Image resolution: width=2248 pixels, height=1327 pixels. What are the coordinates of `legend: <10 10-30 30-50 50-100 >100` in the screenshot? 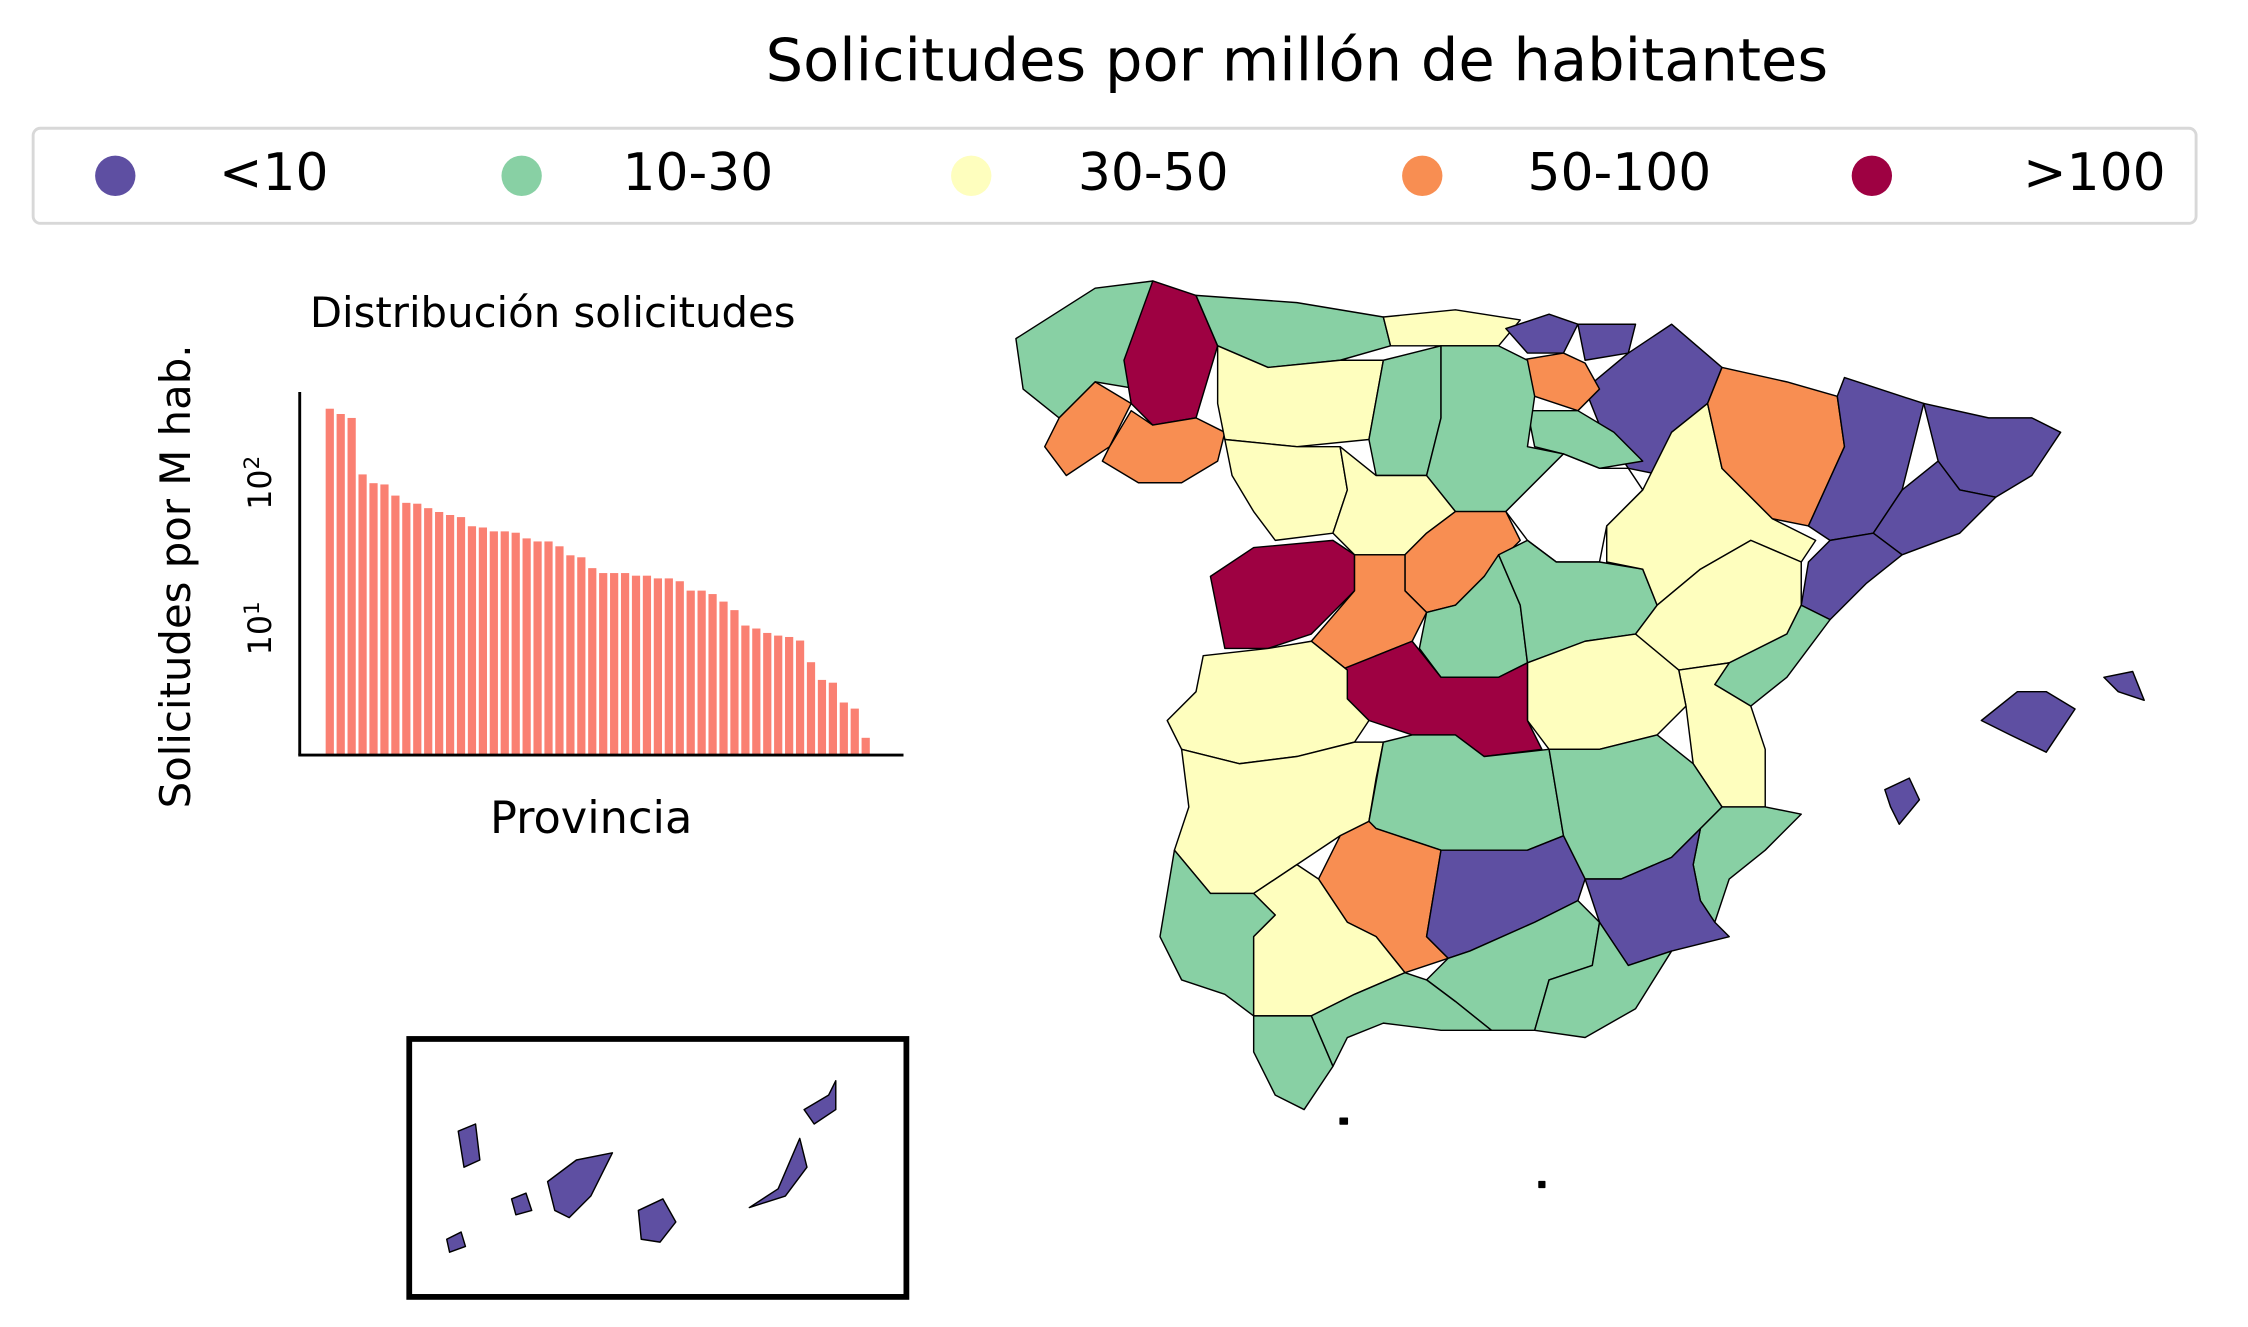 It's located at (1114, 175).